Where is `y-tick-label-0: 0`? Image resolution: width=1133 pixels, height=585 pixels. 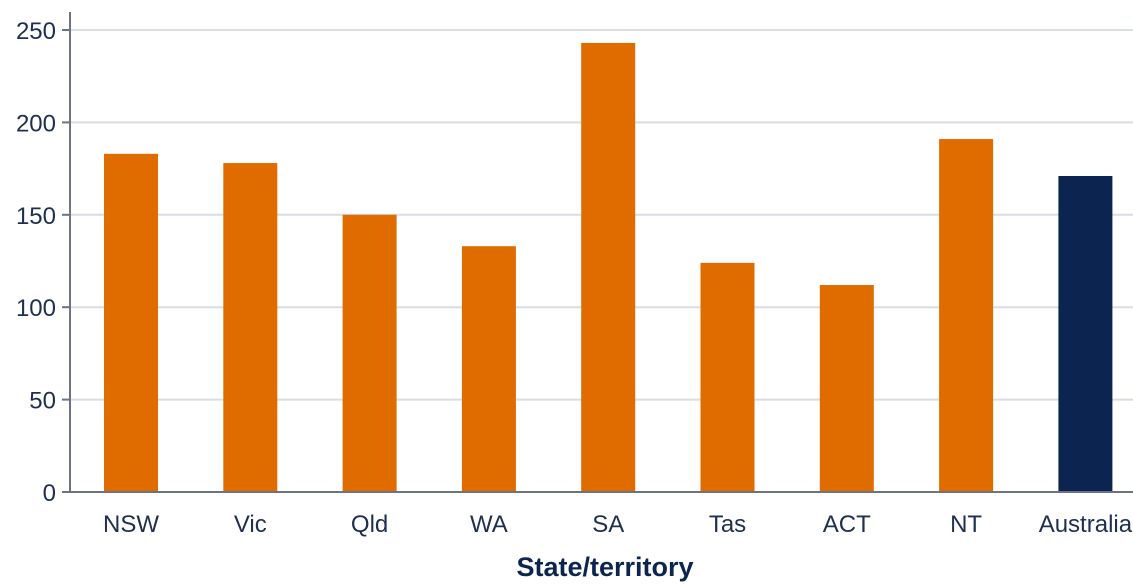
y-tick-label-0: 0 is located at coordinates (49, 493).